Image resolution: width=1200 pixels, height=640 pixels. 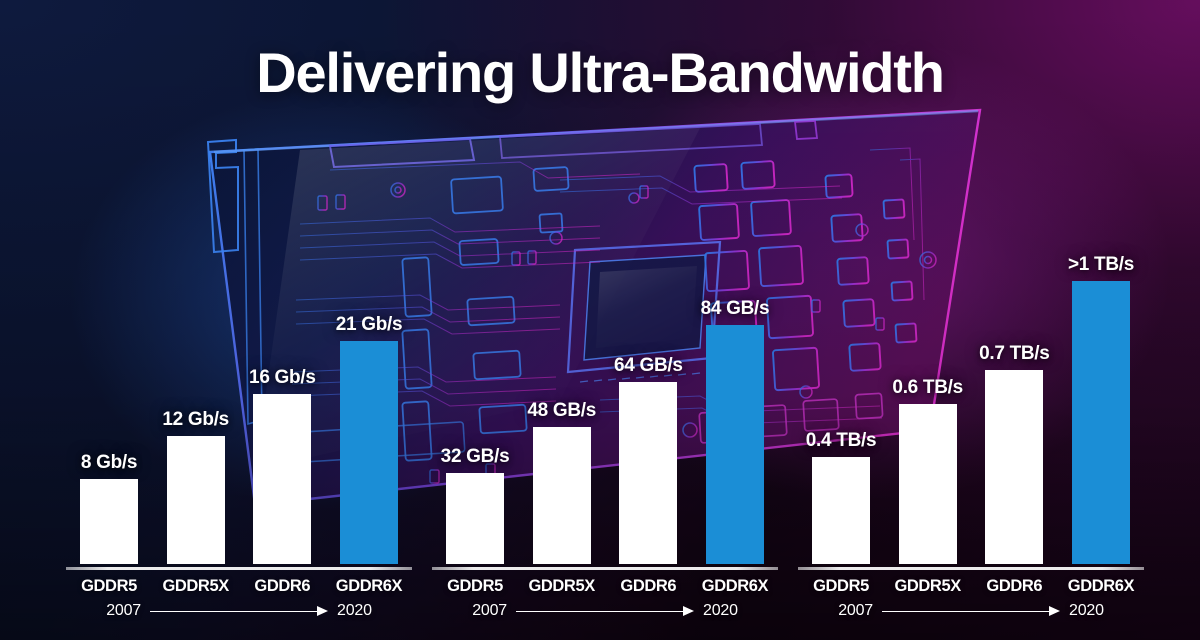 I want to click on bar-value-label: 12 Gb/s, so click(x=195, y=419).